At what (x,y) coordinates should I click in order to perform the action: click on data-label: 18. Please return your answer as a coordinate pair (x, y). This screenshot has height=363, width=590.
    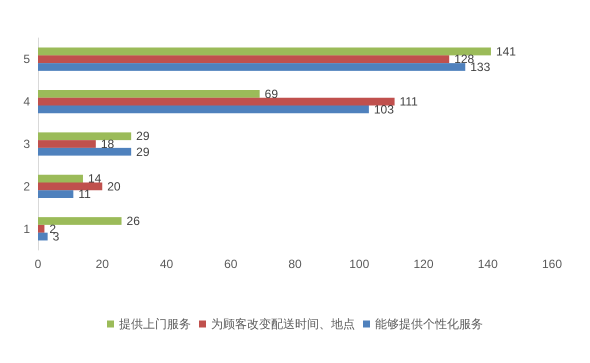
    Looking at the image, I should click on (107, 144).